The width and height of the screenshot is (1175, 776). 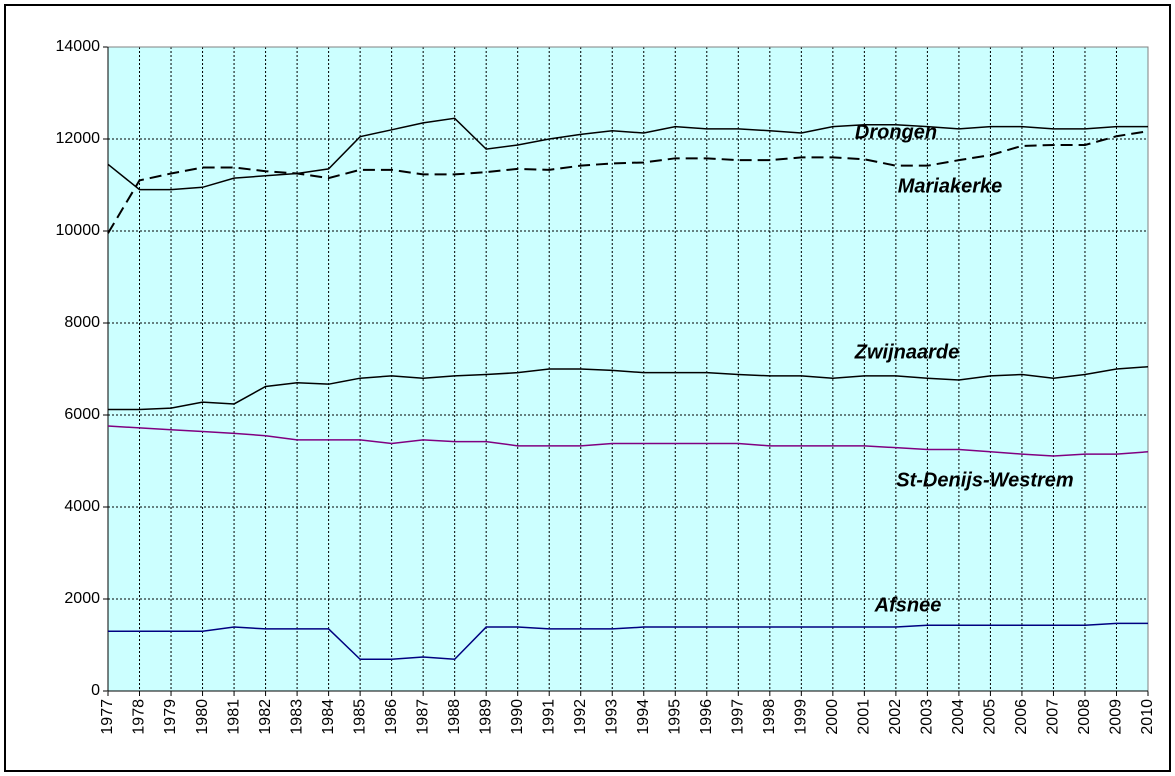 What do you see at coordinates (359, 717) in the screenshot?
I see `x-tick-label: 1985` at bounding box center [359, 717].